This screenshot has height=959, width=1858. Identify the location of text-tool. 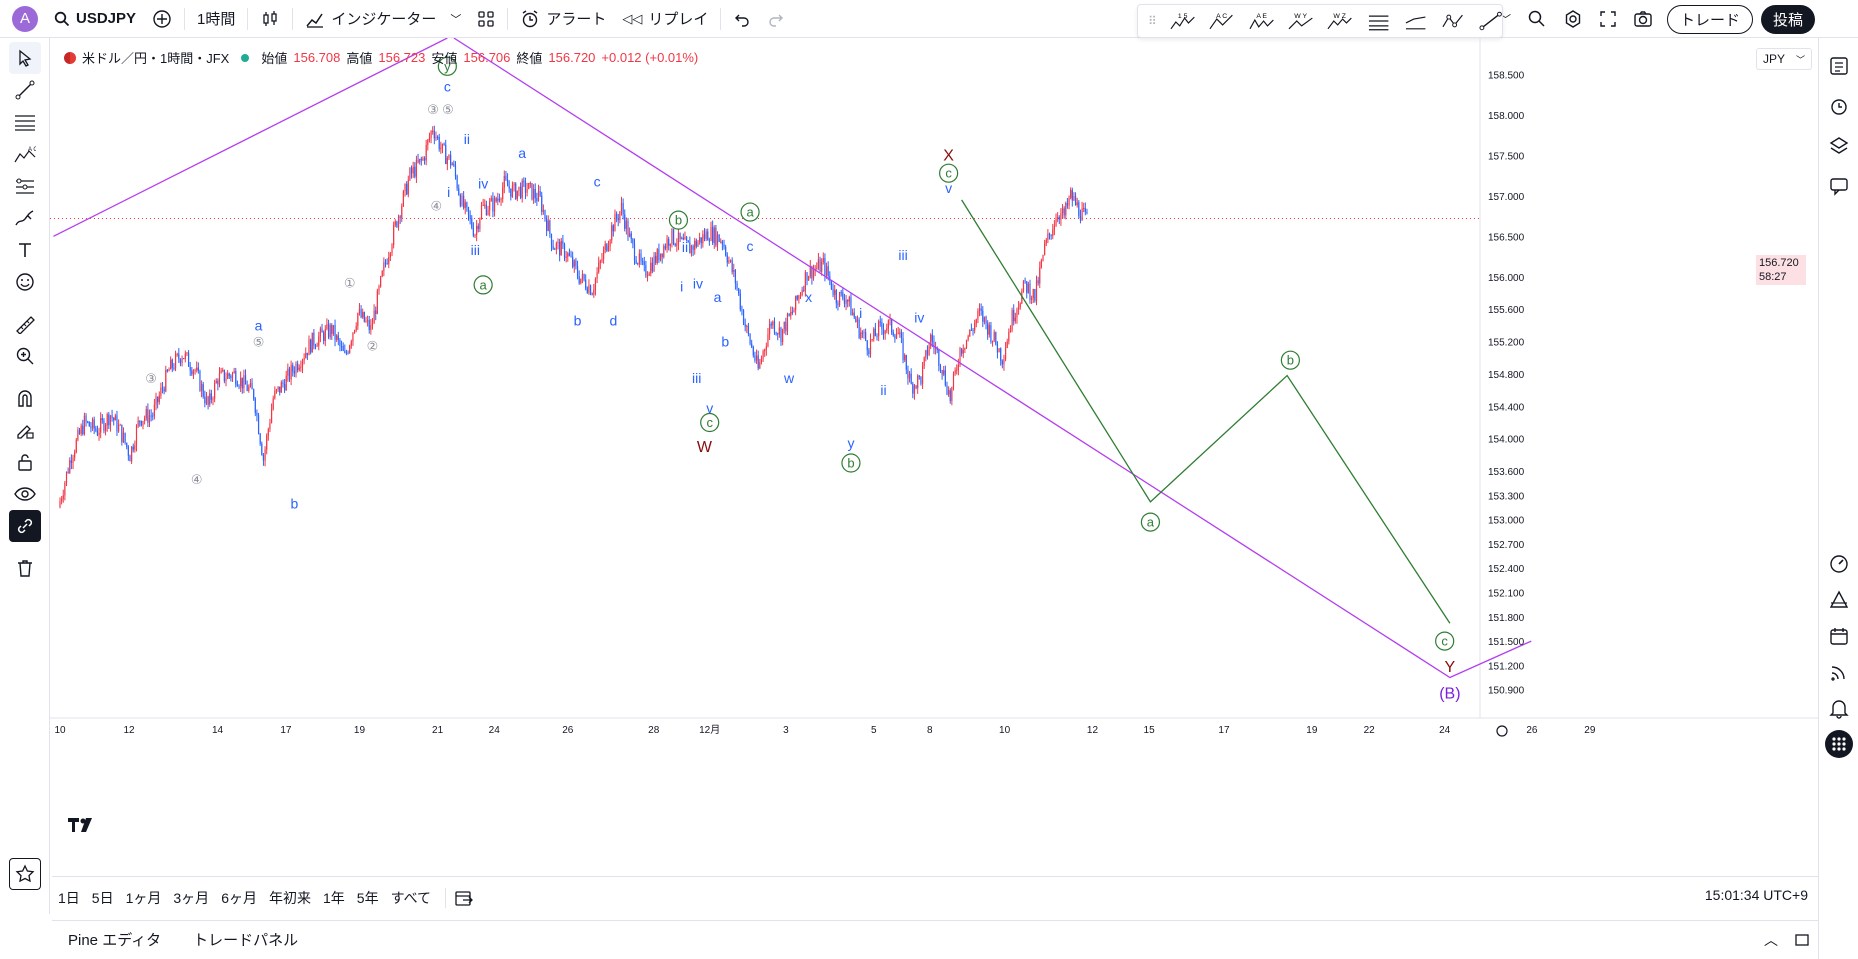
(25, 250).